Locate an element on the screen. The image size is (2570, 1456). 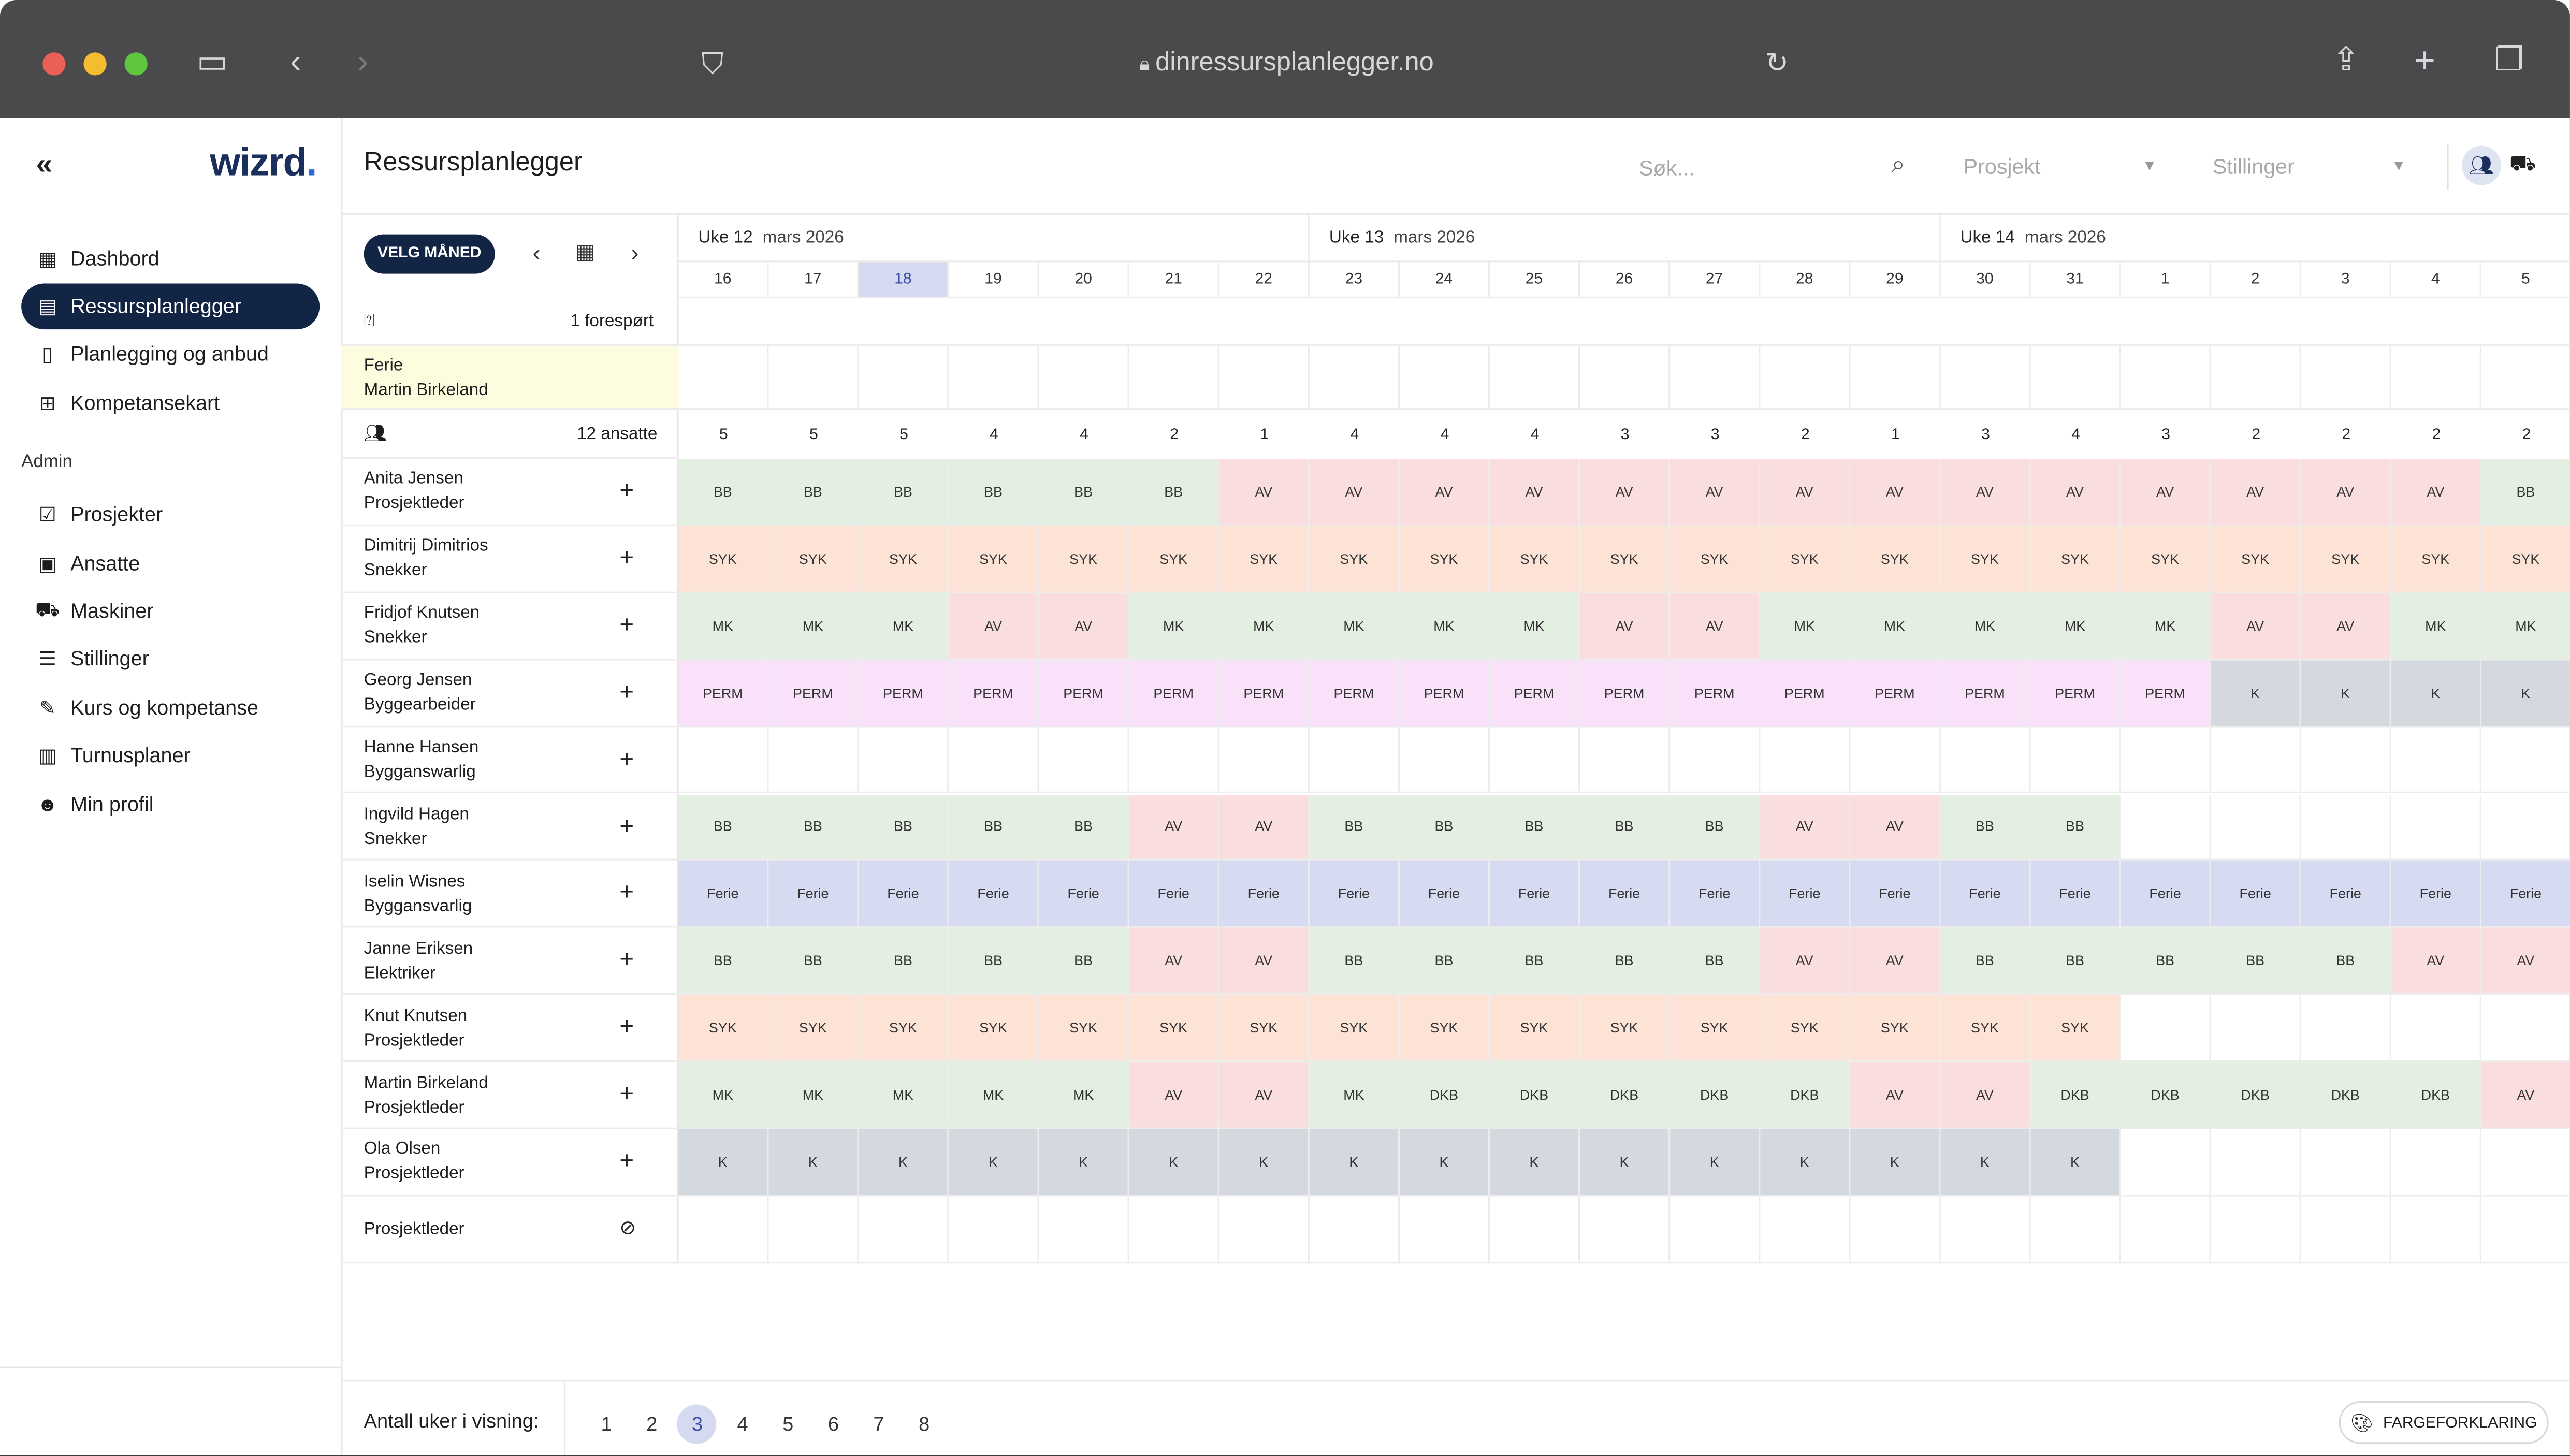
back-icon: ‹ is located at coordinates (296, 62).